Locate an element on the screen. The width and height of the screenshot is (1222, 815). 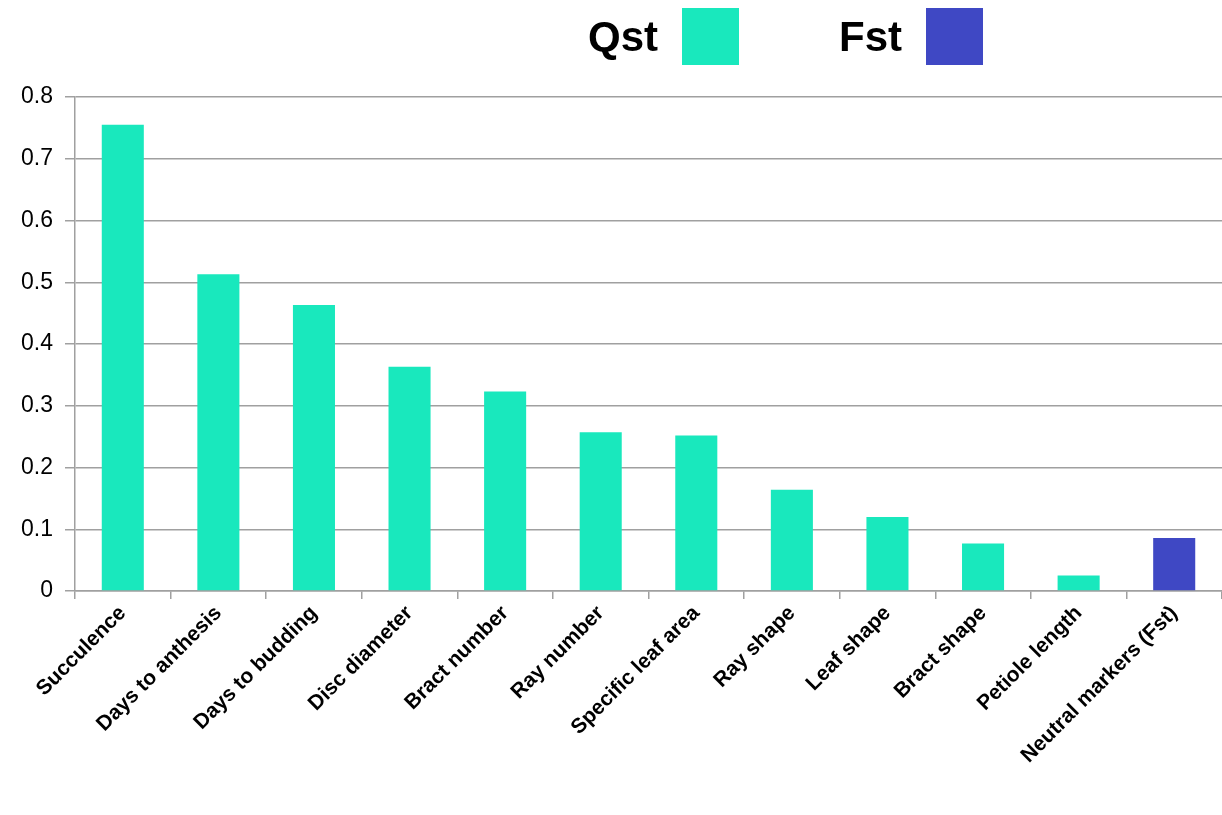
y-tick-label: 0.6 is located at coordinates (37, 218).